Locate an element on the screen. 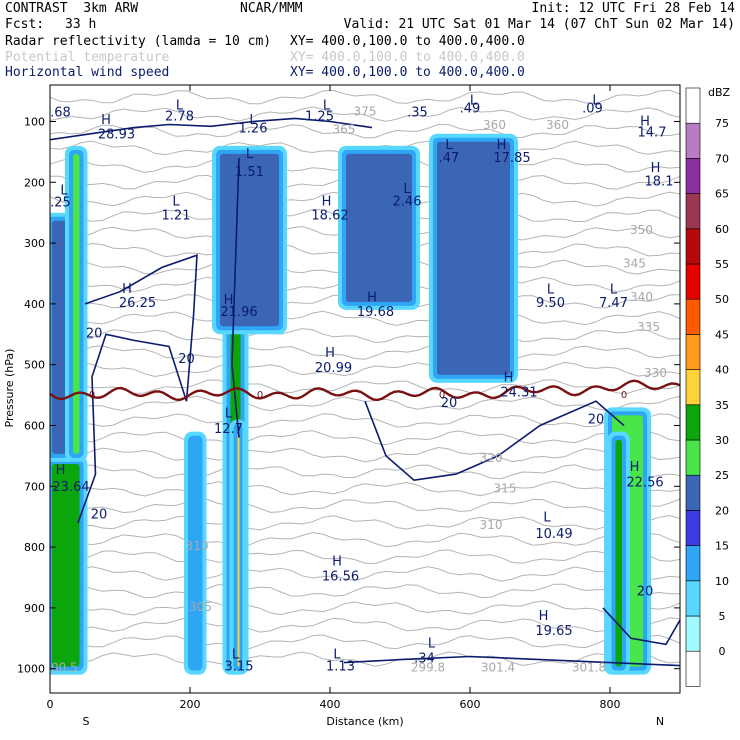 This screenshot has height=740, width=740. wind-label: 1.25 is located at coordinates (319, 116).